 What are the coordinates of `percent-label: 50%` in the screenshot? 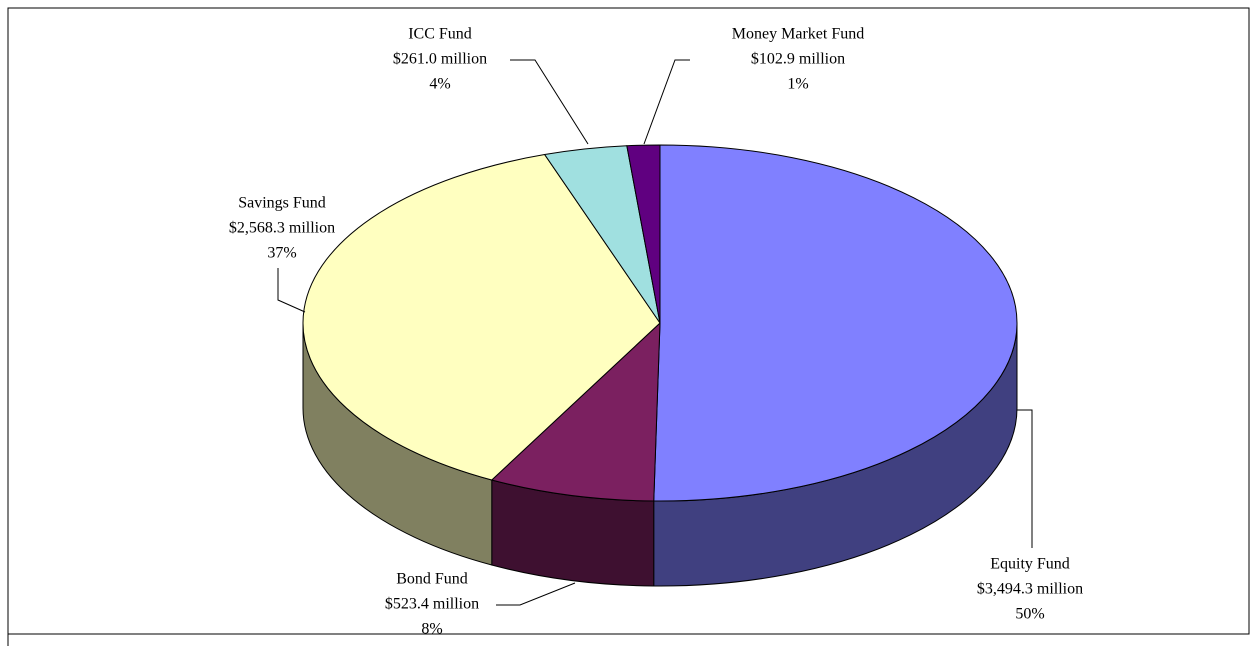 It's located at (1029, 614).